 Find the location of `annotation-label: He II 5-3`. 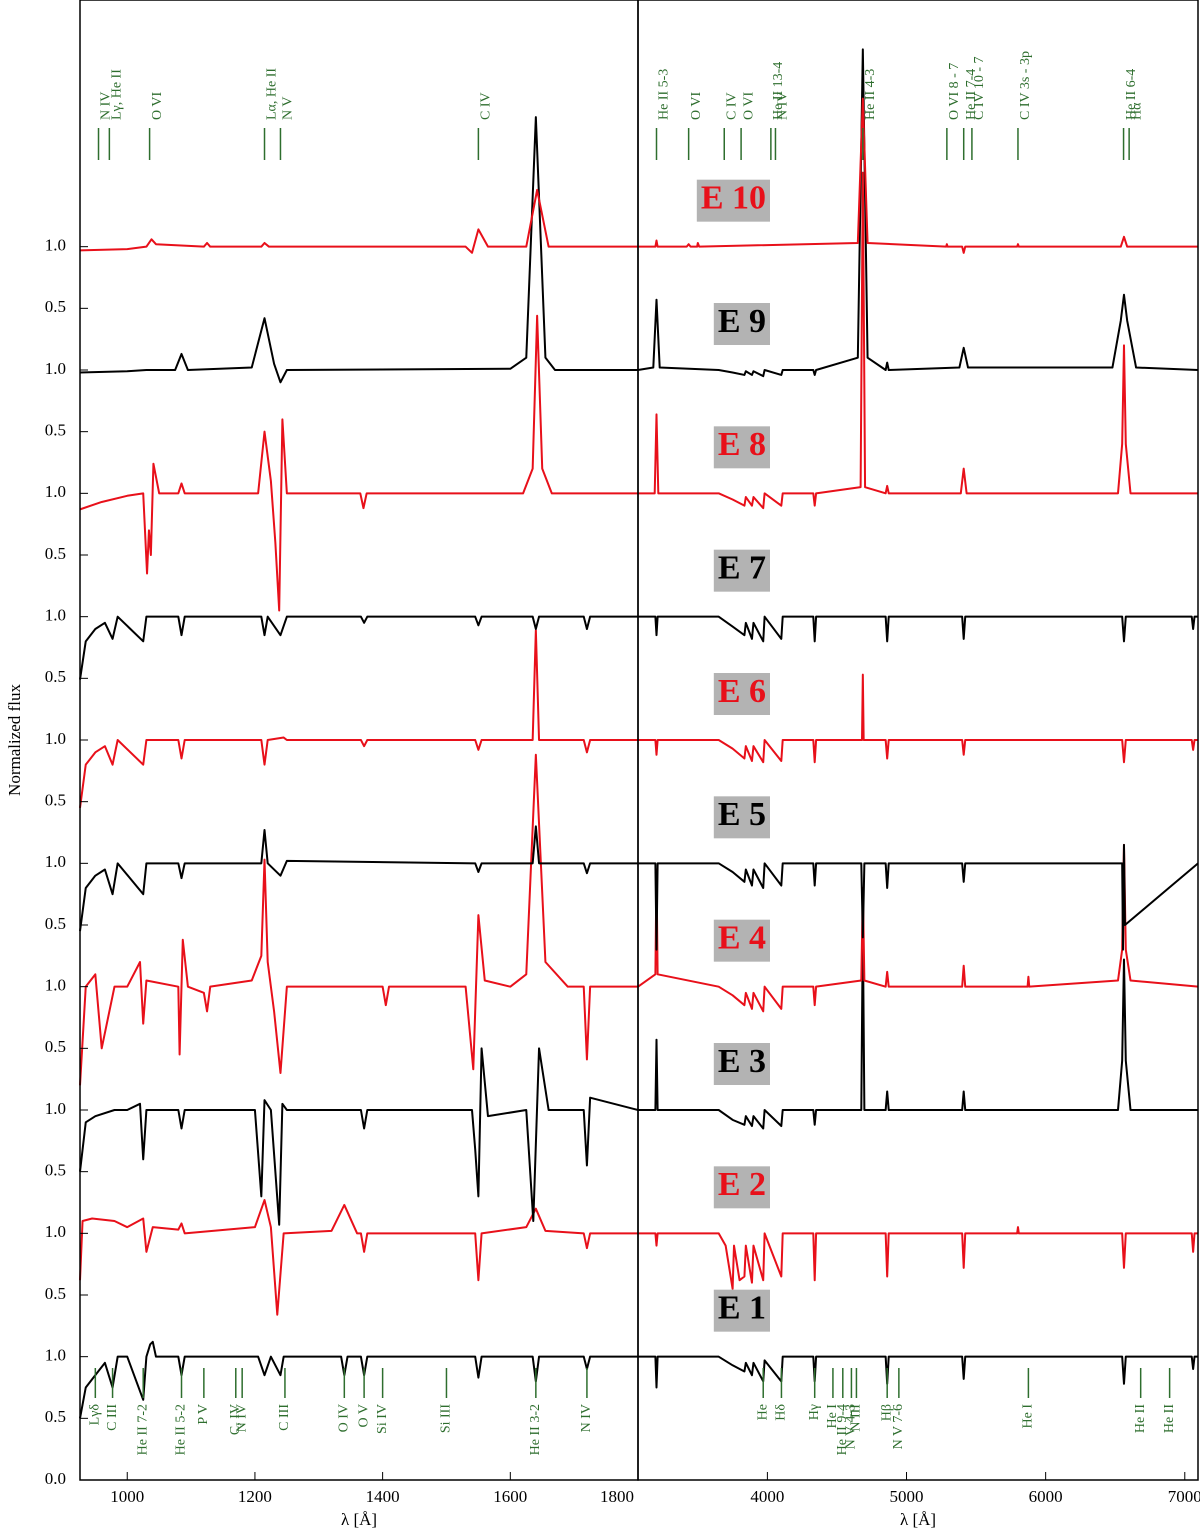

annotation-label: He II 5-3 is located at coordinates (664, 94).